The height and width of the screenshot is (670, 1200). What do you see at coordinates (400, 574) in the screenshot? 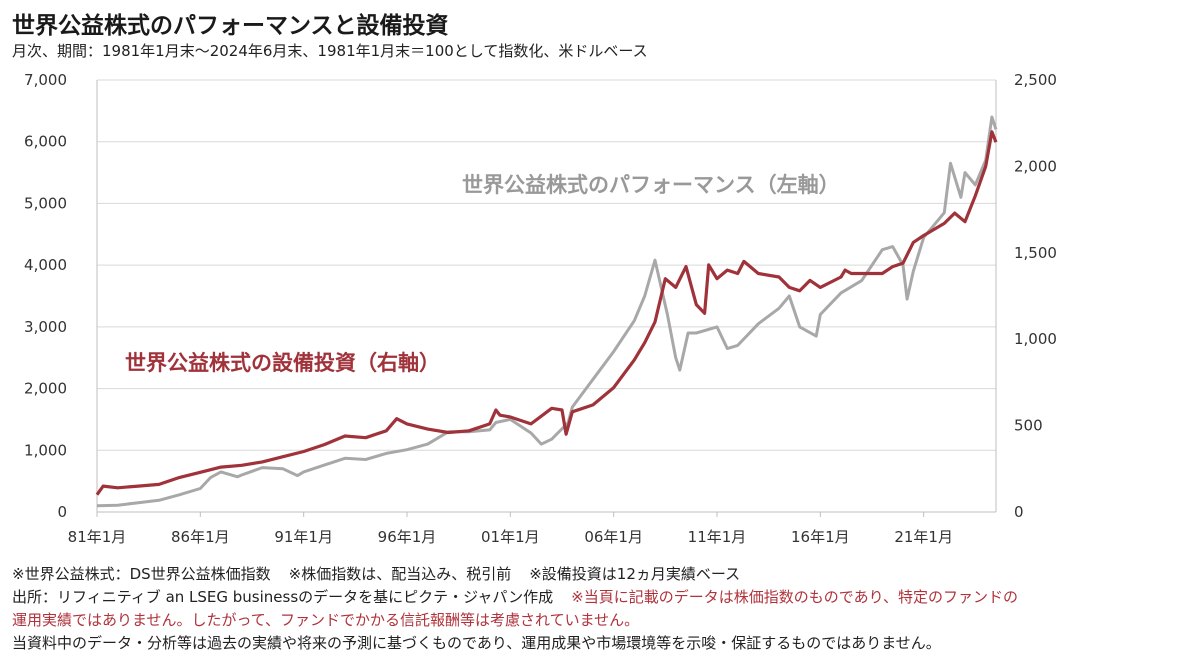
I see `note-dividends: ※株価指数は、配当込み、税引前` at bounding box center [400, 574].